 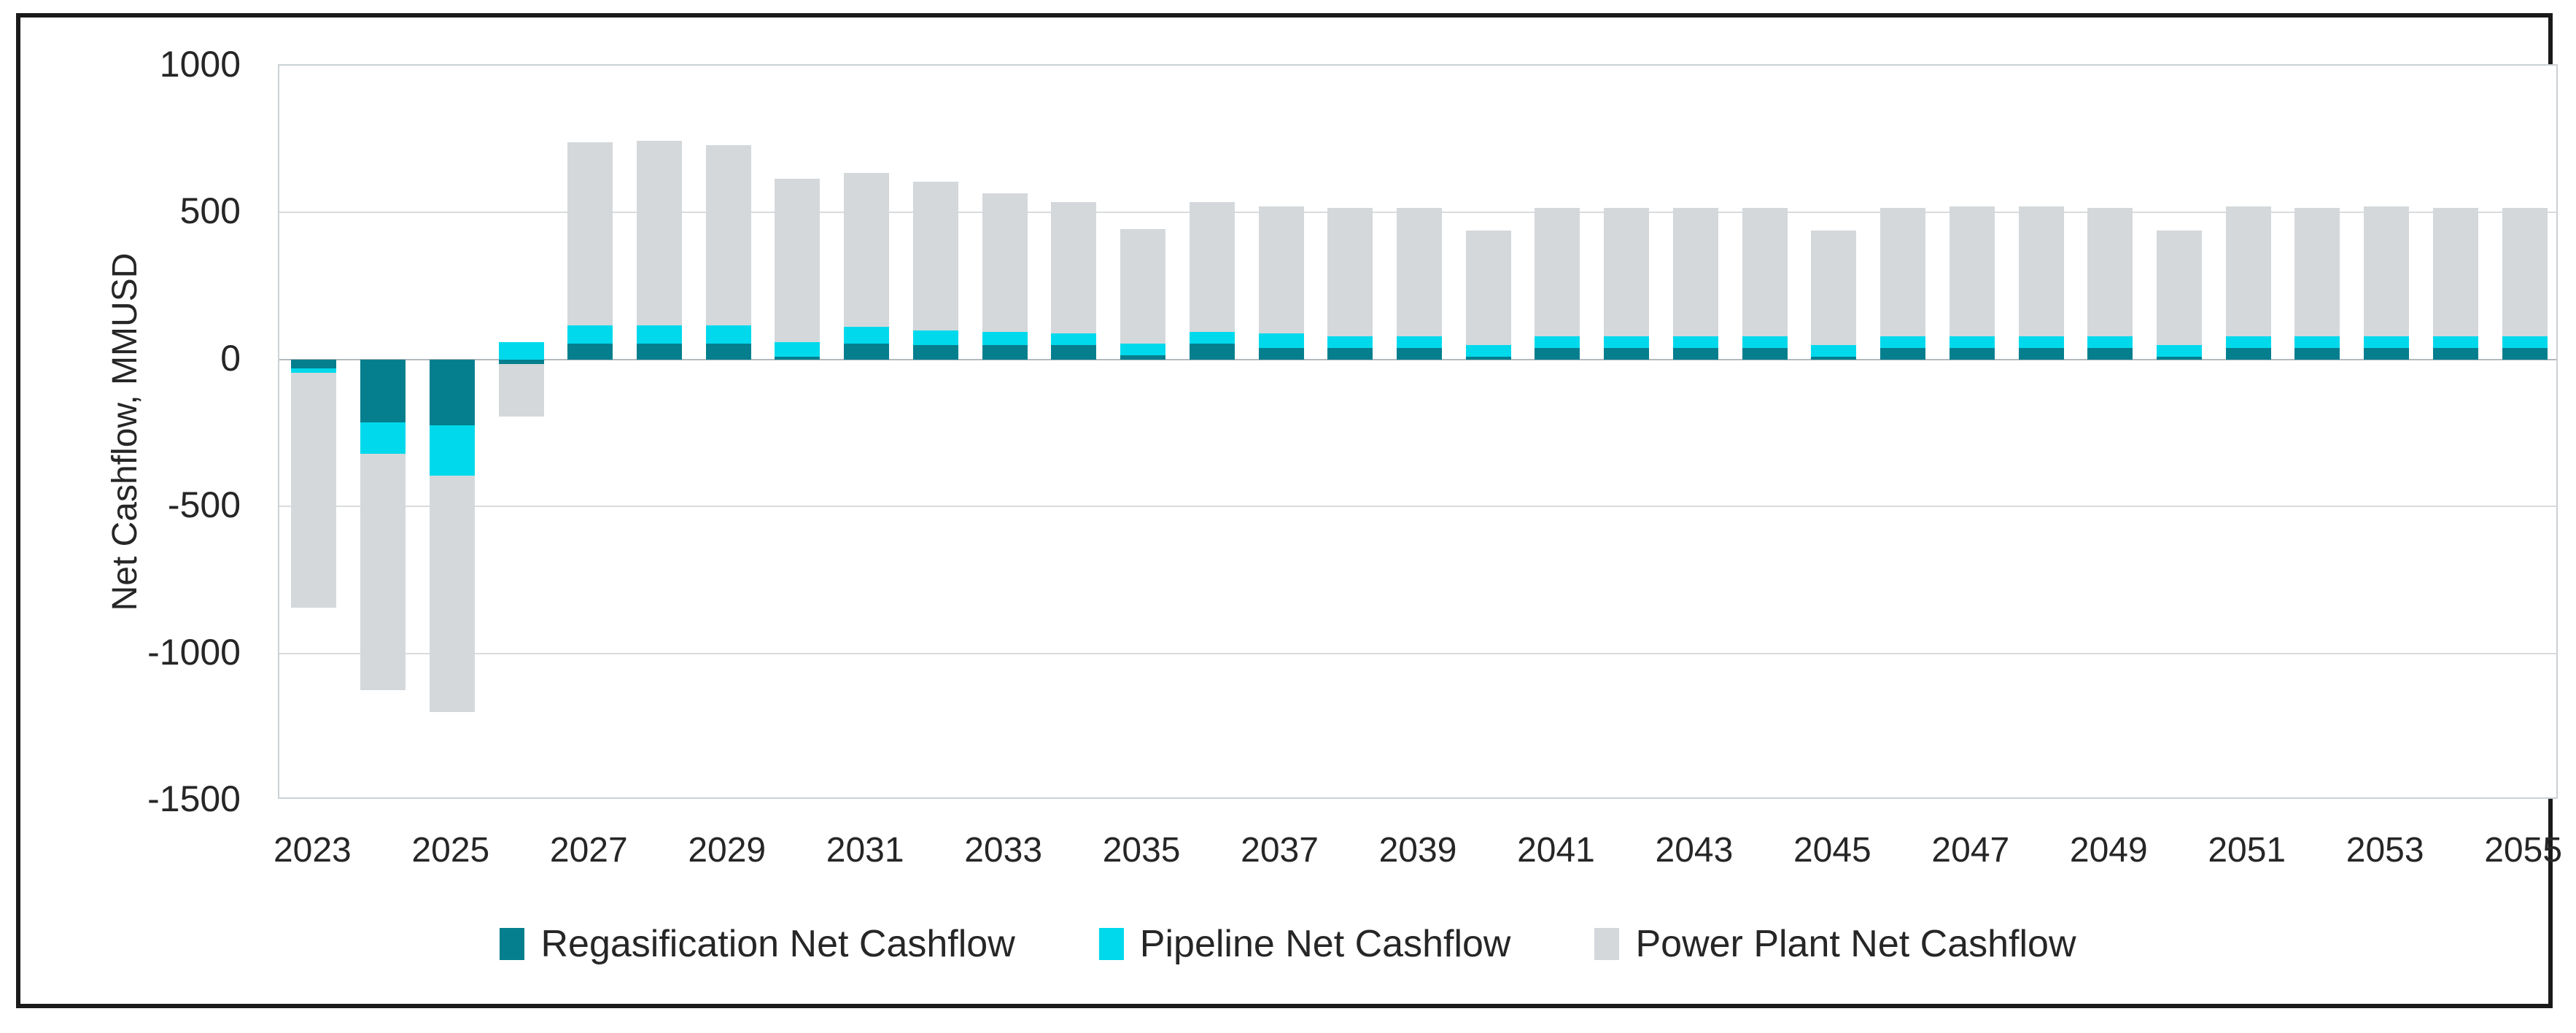 What do you see at coordinates (590, 334) in the screenshot?
I see `bar-2027-pipeline-segment` at bounding box center [590, 334].